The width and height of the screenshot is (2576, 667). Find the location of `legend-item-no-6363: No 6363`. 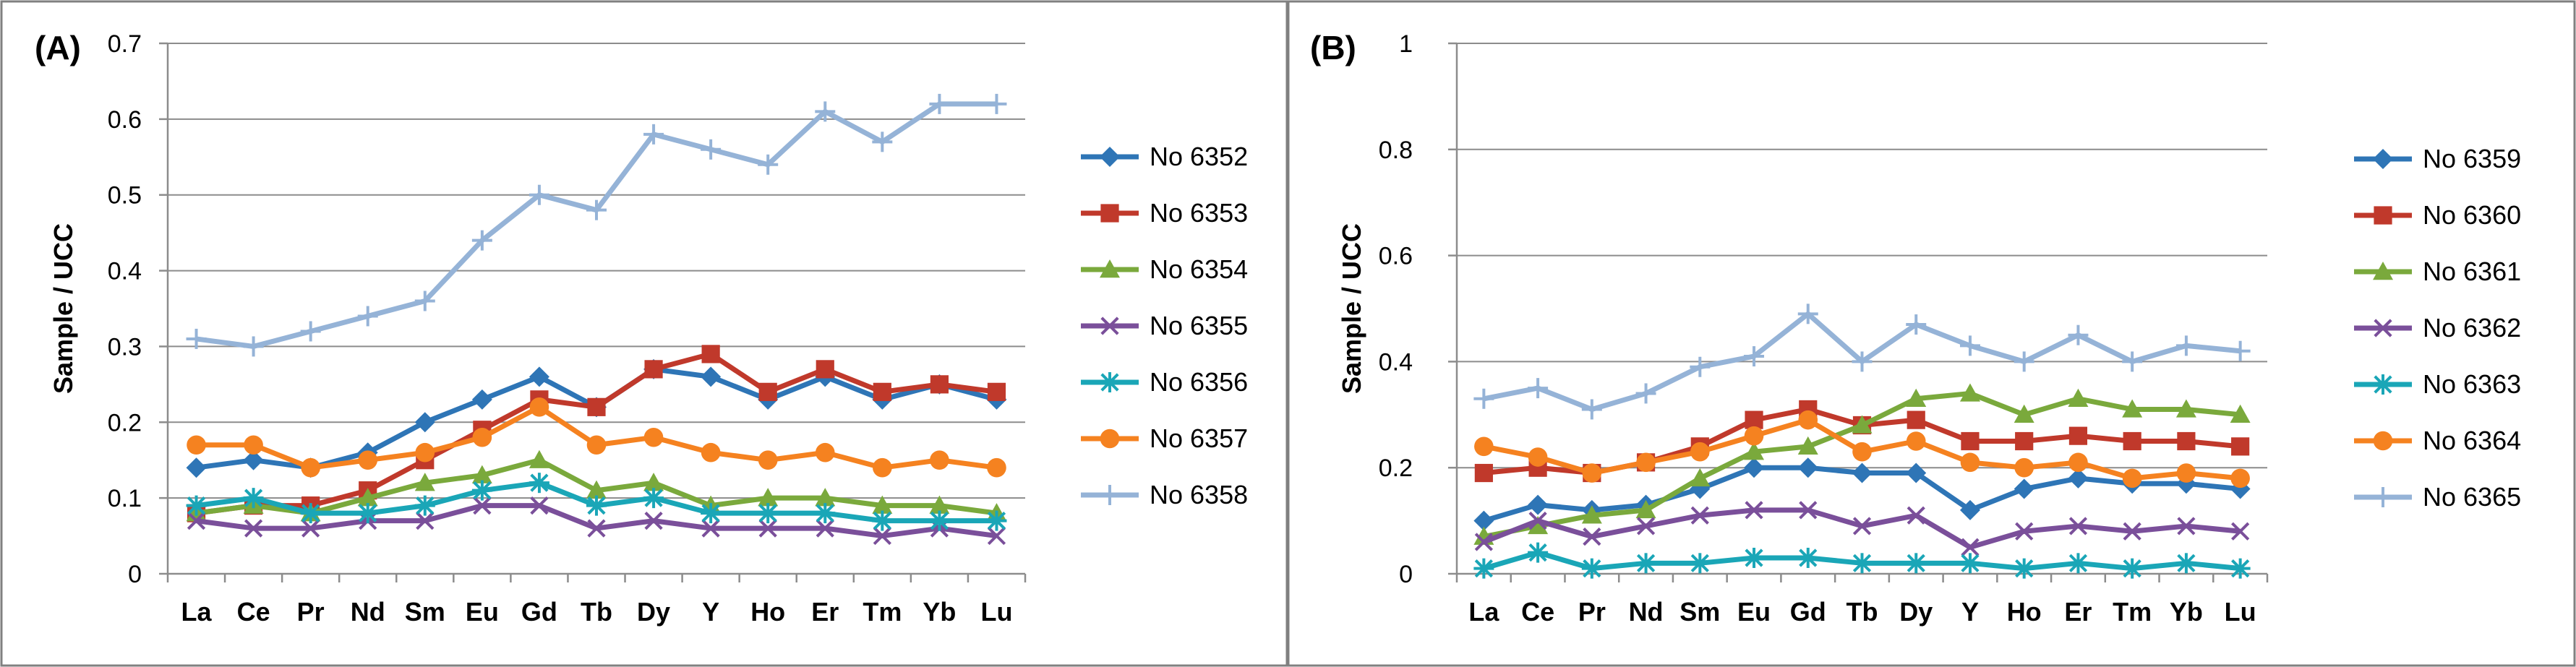

legend-item-no-6363: No 6363 is located at coordinates (2437, 384).